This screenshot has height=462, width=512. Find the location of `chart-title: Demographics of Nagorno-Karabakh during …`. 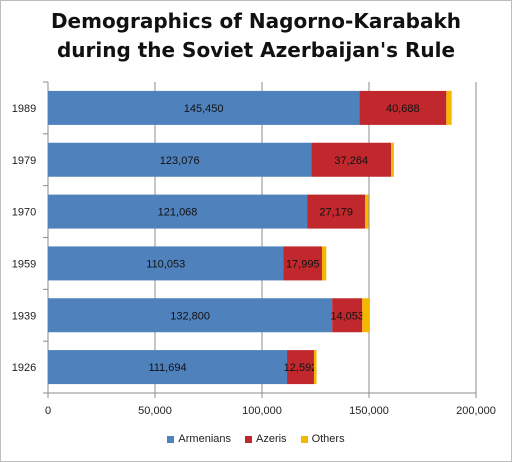

chart-title: Demographics of Nagorno-Karabakh during … is located at coordinates (256, 36).